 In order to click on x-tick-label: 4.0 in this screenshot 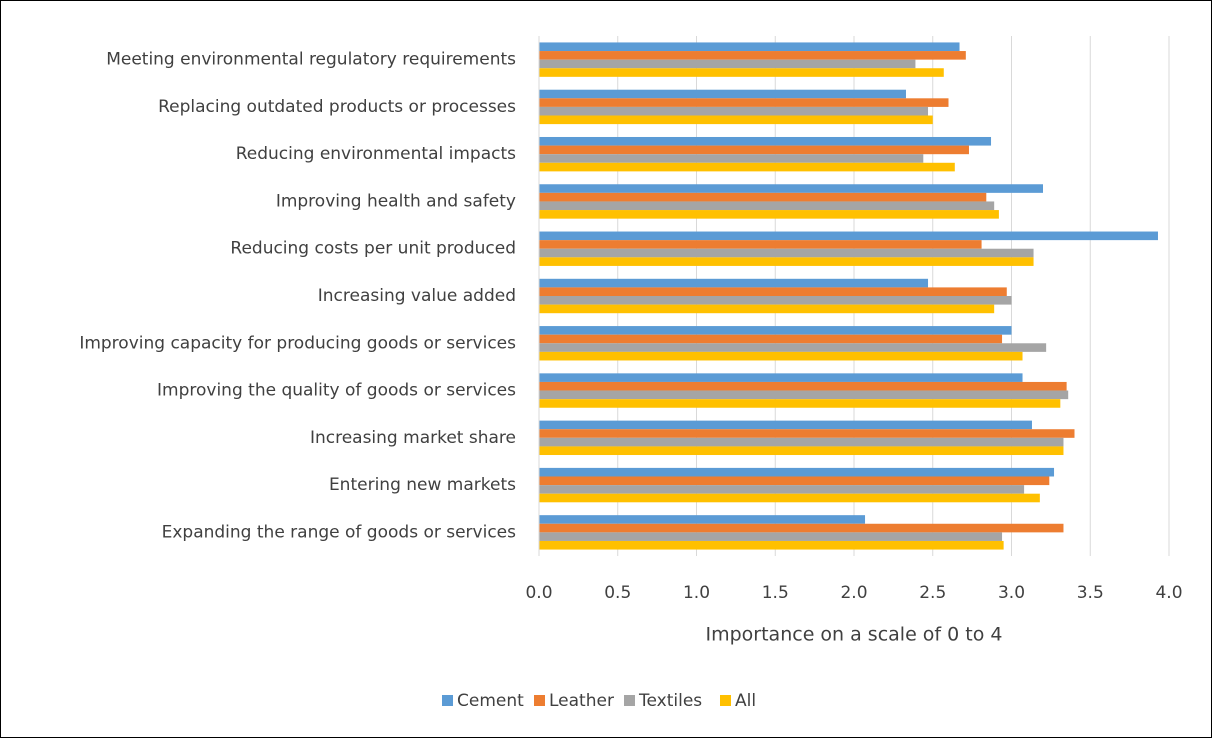, I will do `click(1168, 593)`.